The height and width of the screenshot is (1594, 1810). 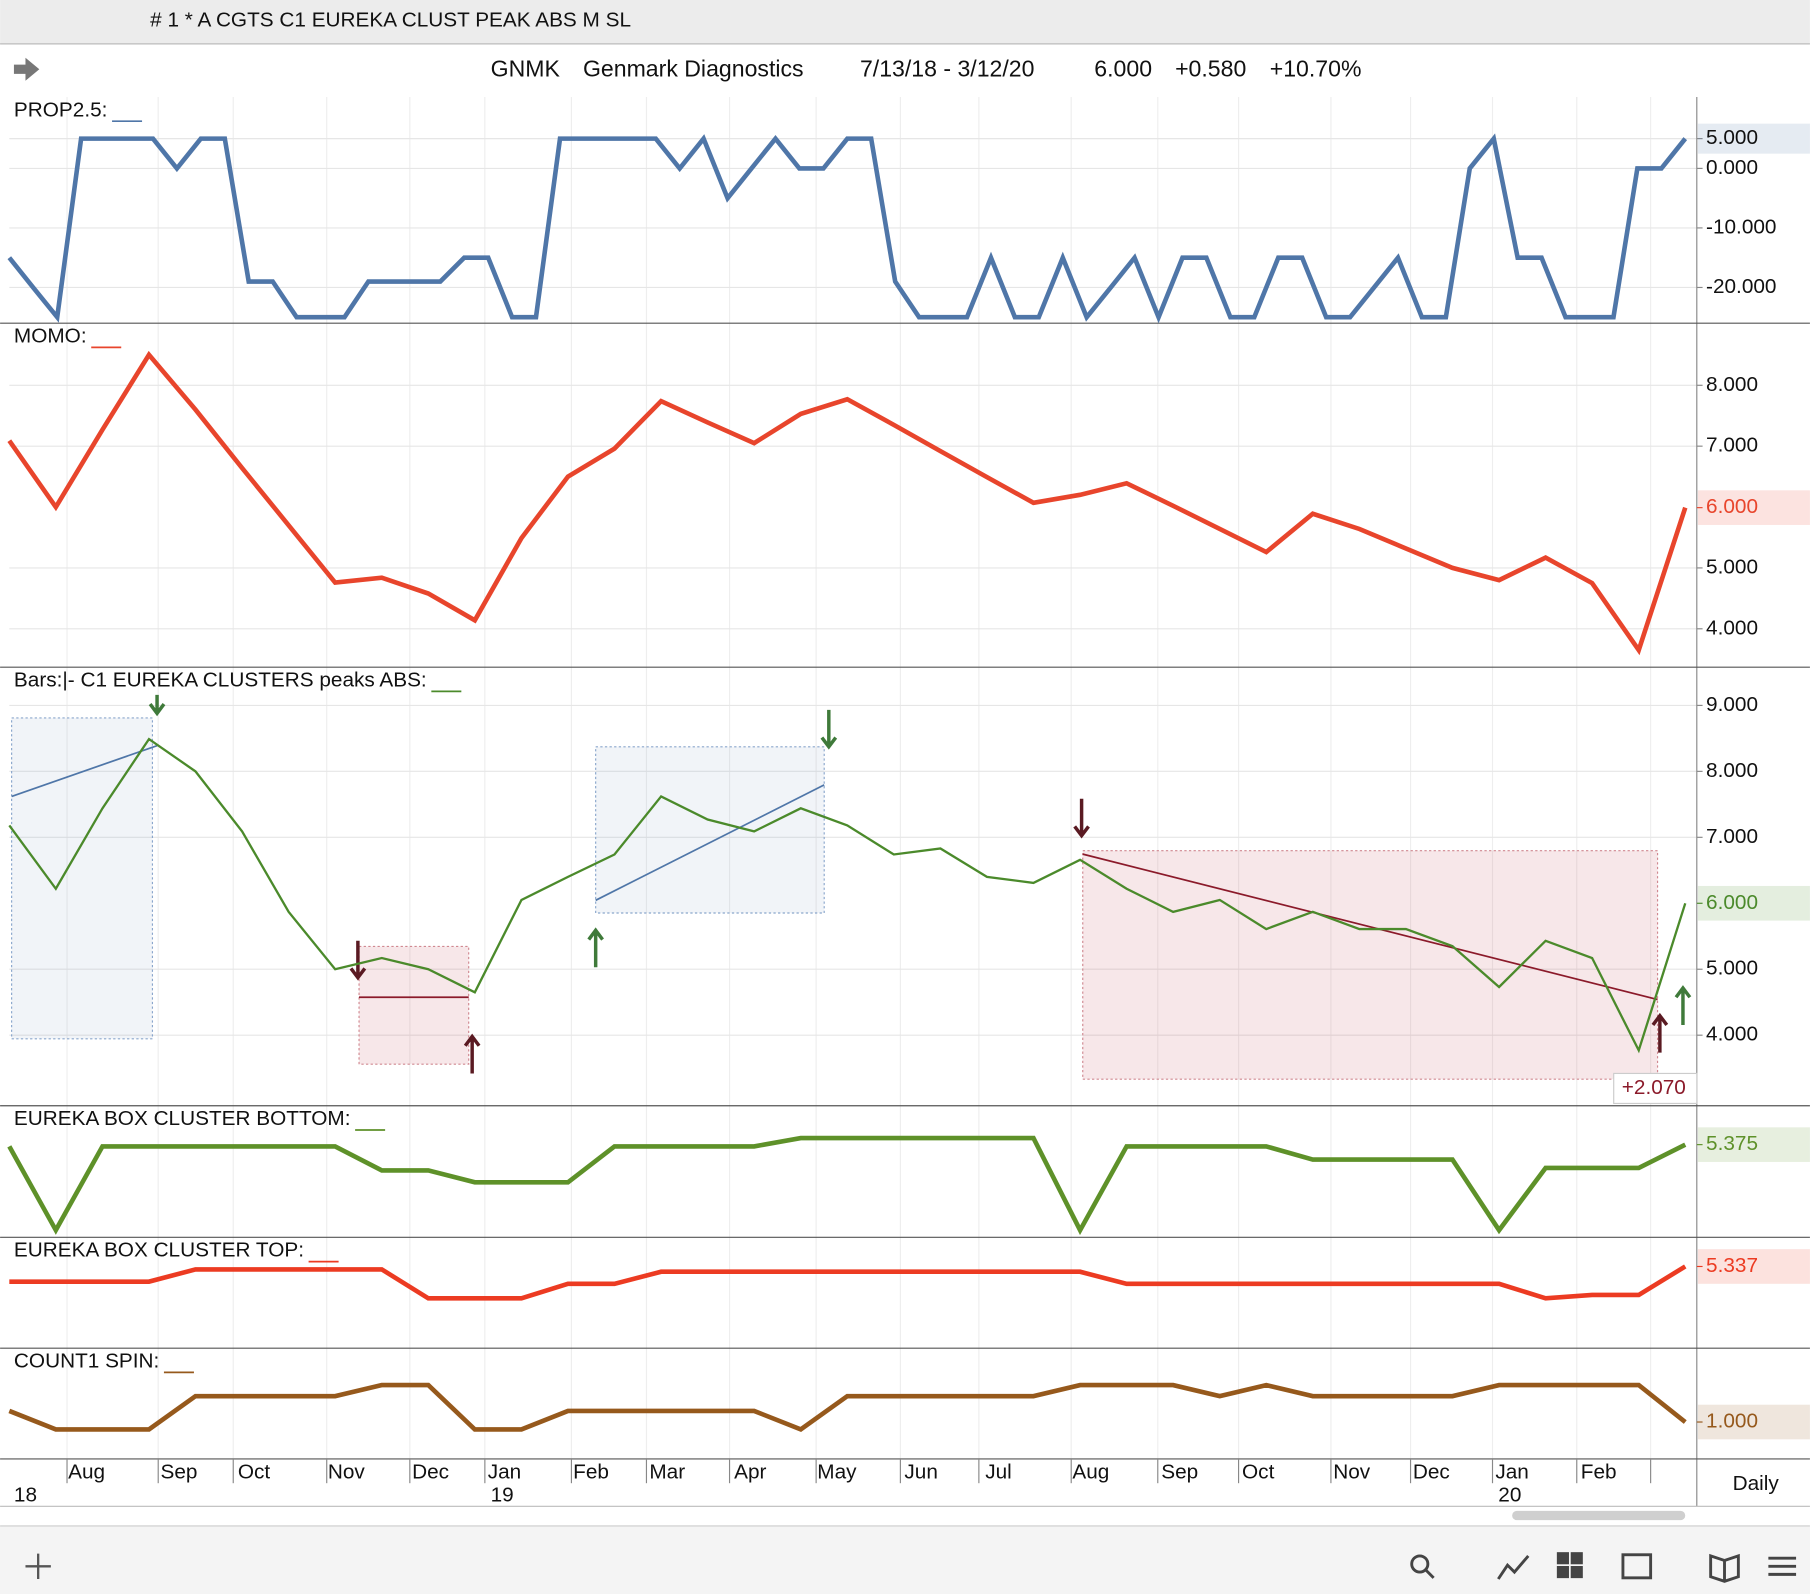 I want to click on x-tick-label: Jun, so click(x=920, y=1471).